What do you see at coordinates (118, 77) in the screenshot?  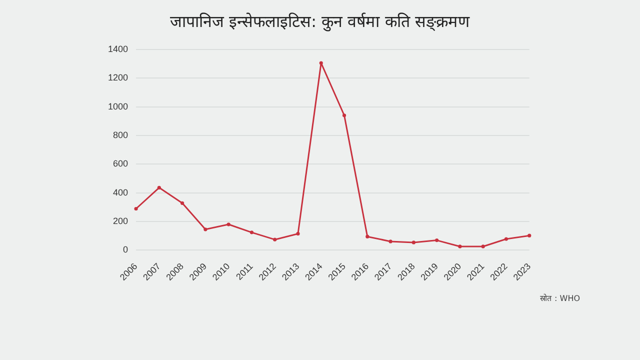 I see `y-tick-label: 1200` at bounding box center [118, 77].